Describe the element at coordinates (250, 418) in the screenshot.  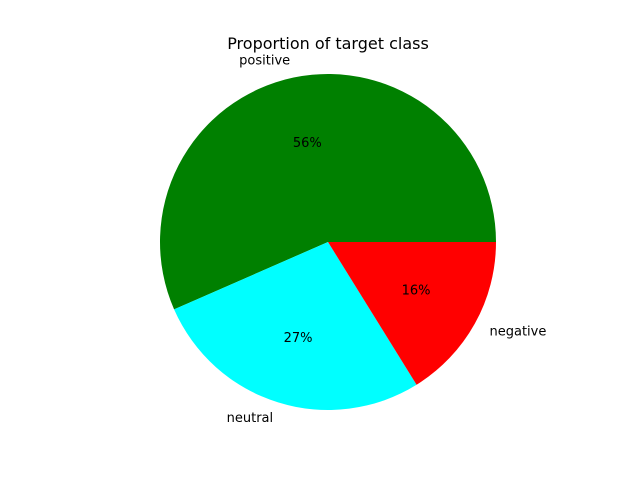
I see `slice-label-neutral: neutral` at that location.